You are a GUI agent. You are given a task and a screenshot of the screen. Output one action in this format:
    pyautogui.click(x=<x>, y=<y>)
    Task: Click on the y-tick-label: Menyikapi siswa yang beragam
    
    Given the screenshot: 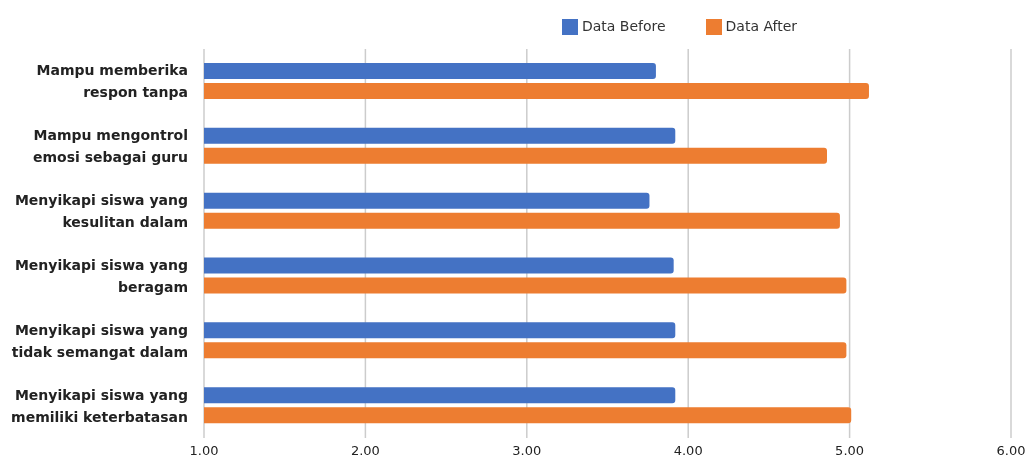 What is the action you would take?
    pyautogui.click(x=101, y=275)
    